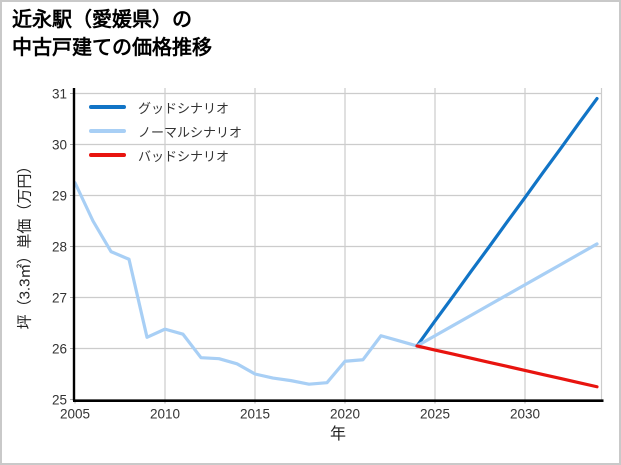  Describe the element at coordinates (112, 48) in the screenshot. I see `chart-title-line2: 中古戸建ての価格推移` at that location.